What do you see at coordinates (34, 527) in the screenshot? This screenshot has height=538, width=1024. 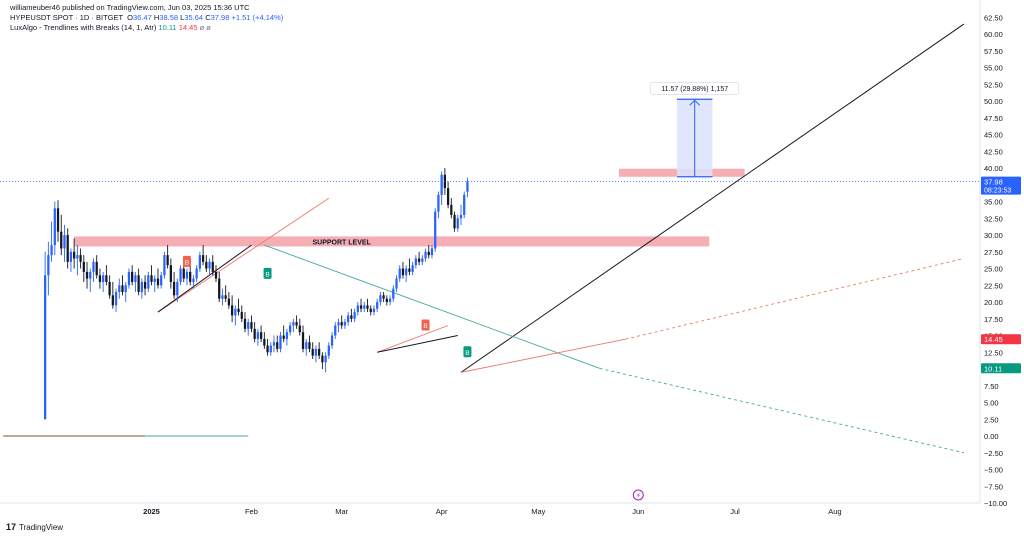 I see `tradingview-brand: 17 TradingView` at bounding box center [34, 527].